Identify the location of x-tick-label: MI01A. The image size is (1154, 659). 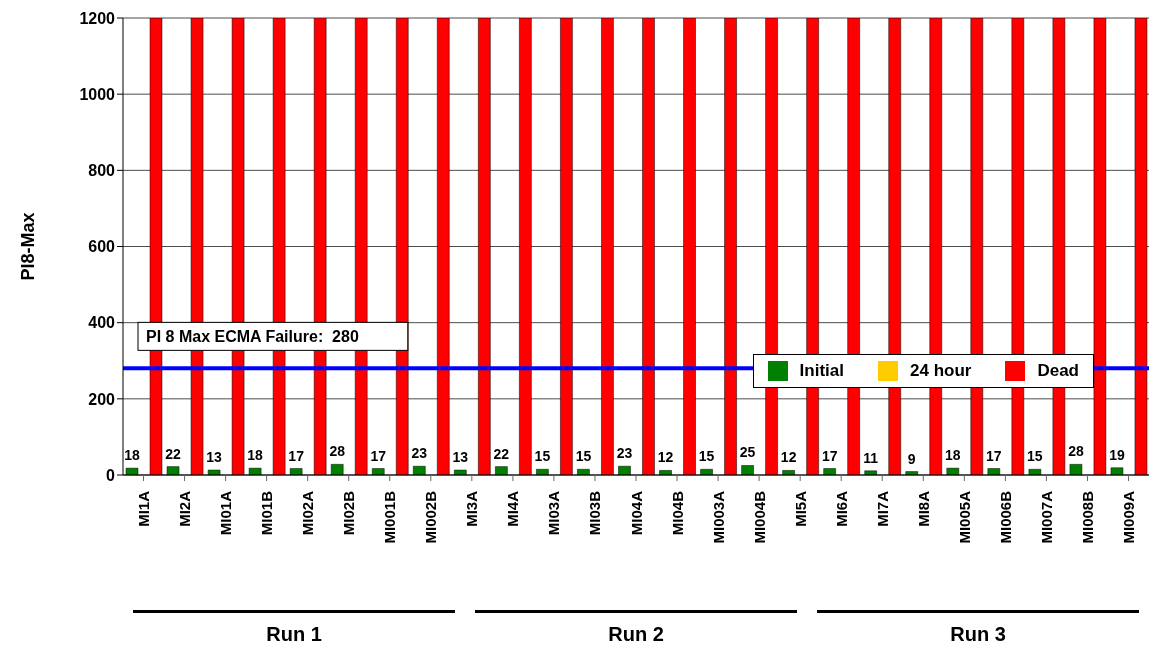
(226, 513).